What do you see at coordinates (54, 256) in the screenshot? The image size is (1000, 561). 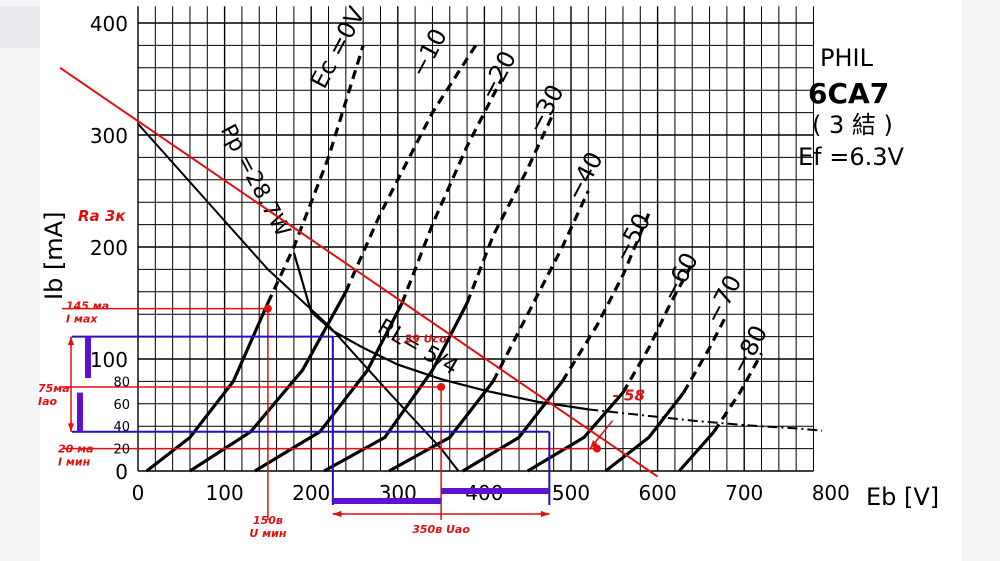 I see `y-axis-label: Ib [mA]` at bounding box center [54, 256].